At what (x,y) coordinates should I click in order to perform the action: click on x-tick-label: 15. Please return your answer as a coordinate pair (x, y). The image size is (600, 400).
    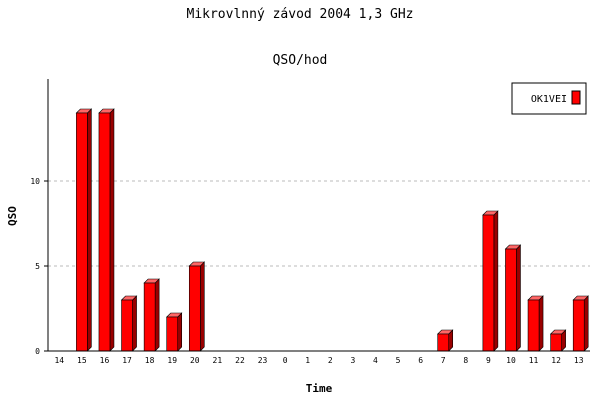
    Looking at the image, I should click on (82, 360).